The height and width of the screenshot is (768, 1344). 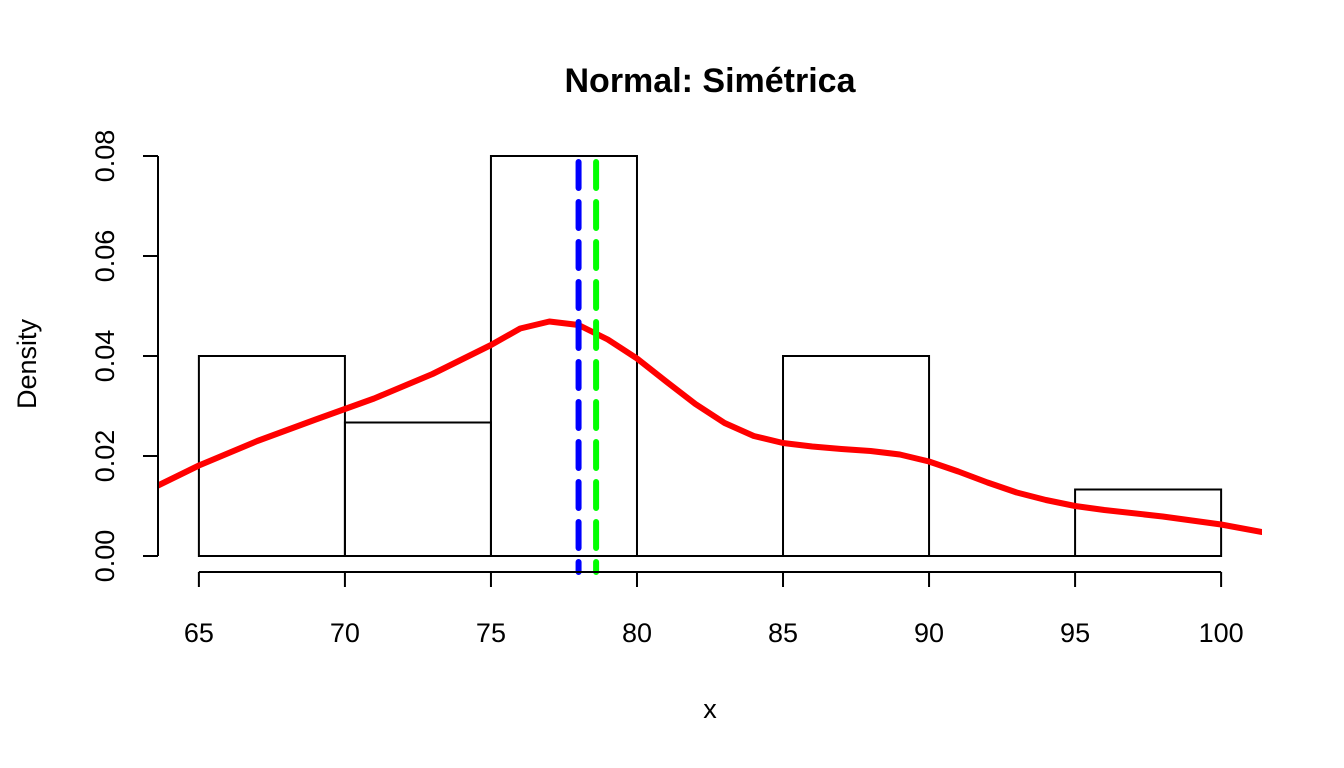 I want to click on x-tick-label-6: 90, so click(x=929, y=633).